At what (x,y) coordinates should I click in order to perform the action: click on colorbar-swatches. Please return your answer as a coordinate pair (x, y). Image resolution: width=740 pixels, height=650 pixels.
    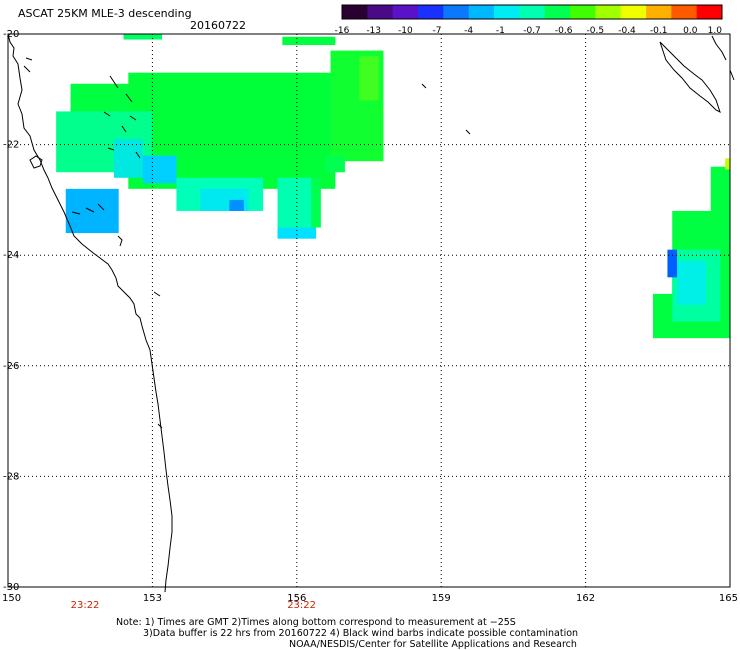
    Looking at the image, I should click on (532, 12).